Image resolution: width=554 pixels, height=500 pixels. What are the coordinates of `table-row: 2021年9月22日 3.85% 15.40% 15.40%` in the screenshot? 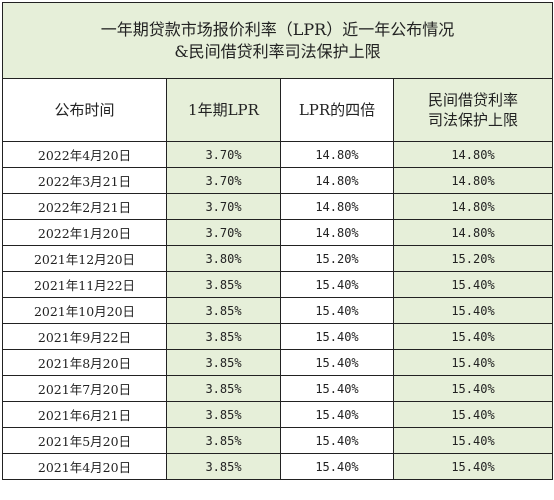 It's located at (278, 336).